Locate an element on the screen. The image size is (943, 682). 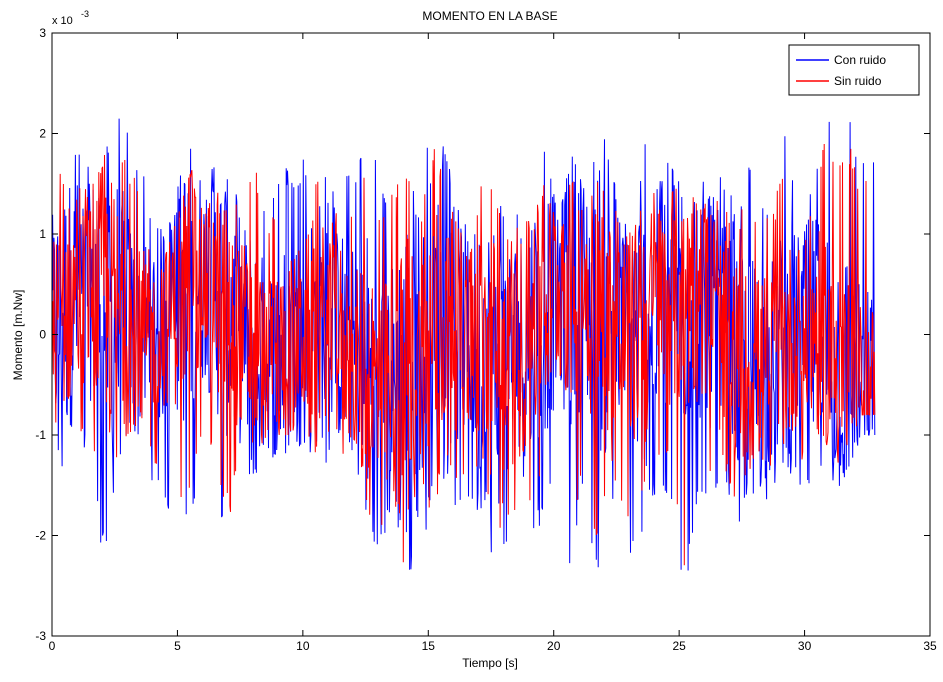
y-exponent-base: x 10 is located at coordinates (62, 21).